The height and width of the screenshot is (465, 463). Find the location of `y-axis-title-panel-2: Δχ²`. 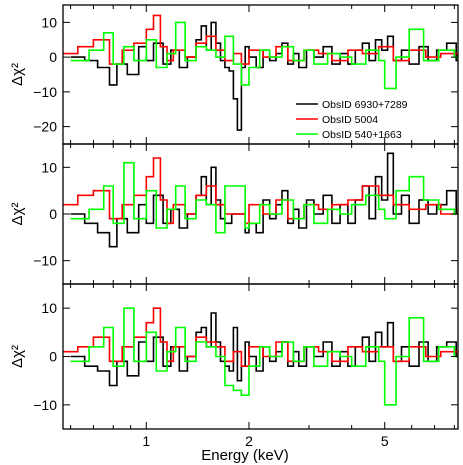

y-axis-title-panel-2: Δχ² is located at coordinates (17, 214).